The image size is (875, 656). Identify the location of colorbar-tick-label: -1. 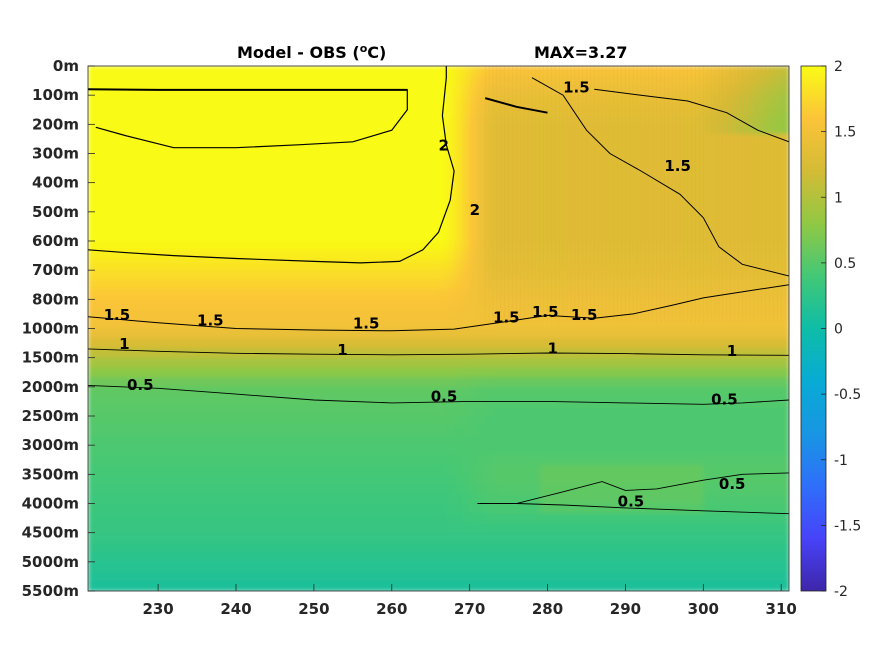
(841, 461).